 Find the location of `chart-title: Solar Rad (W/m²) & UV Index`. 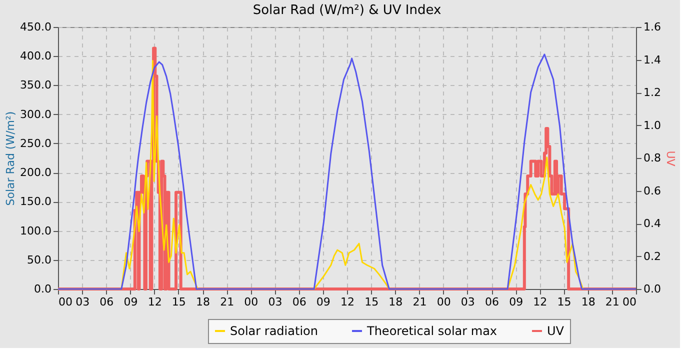

chart-title: Solar Rad (W/m²) & UV Index is located at coordinates (347, 10).